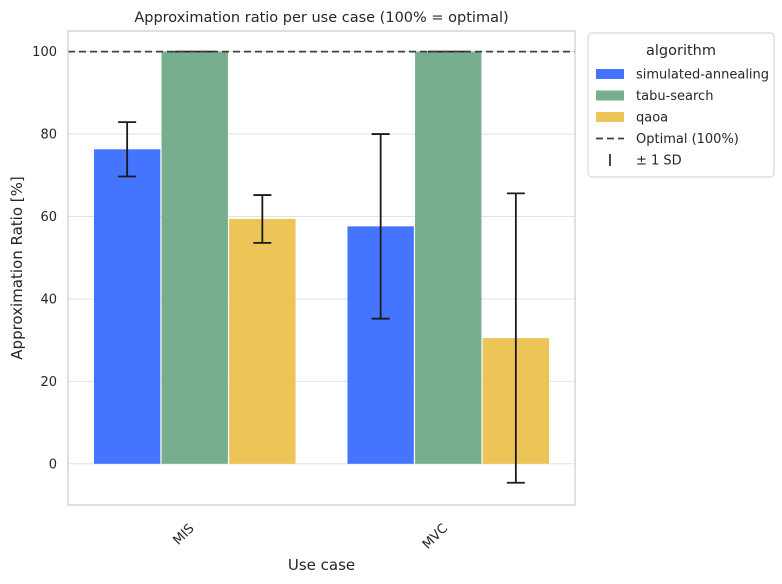 This screenshot has height=584, width=782. I want to click on y-axis-label: Approximation Ratio [%], so click(17, 267).